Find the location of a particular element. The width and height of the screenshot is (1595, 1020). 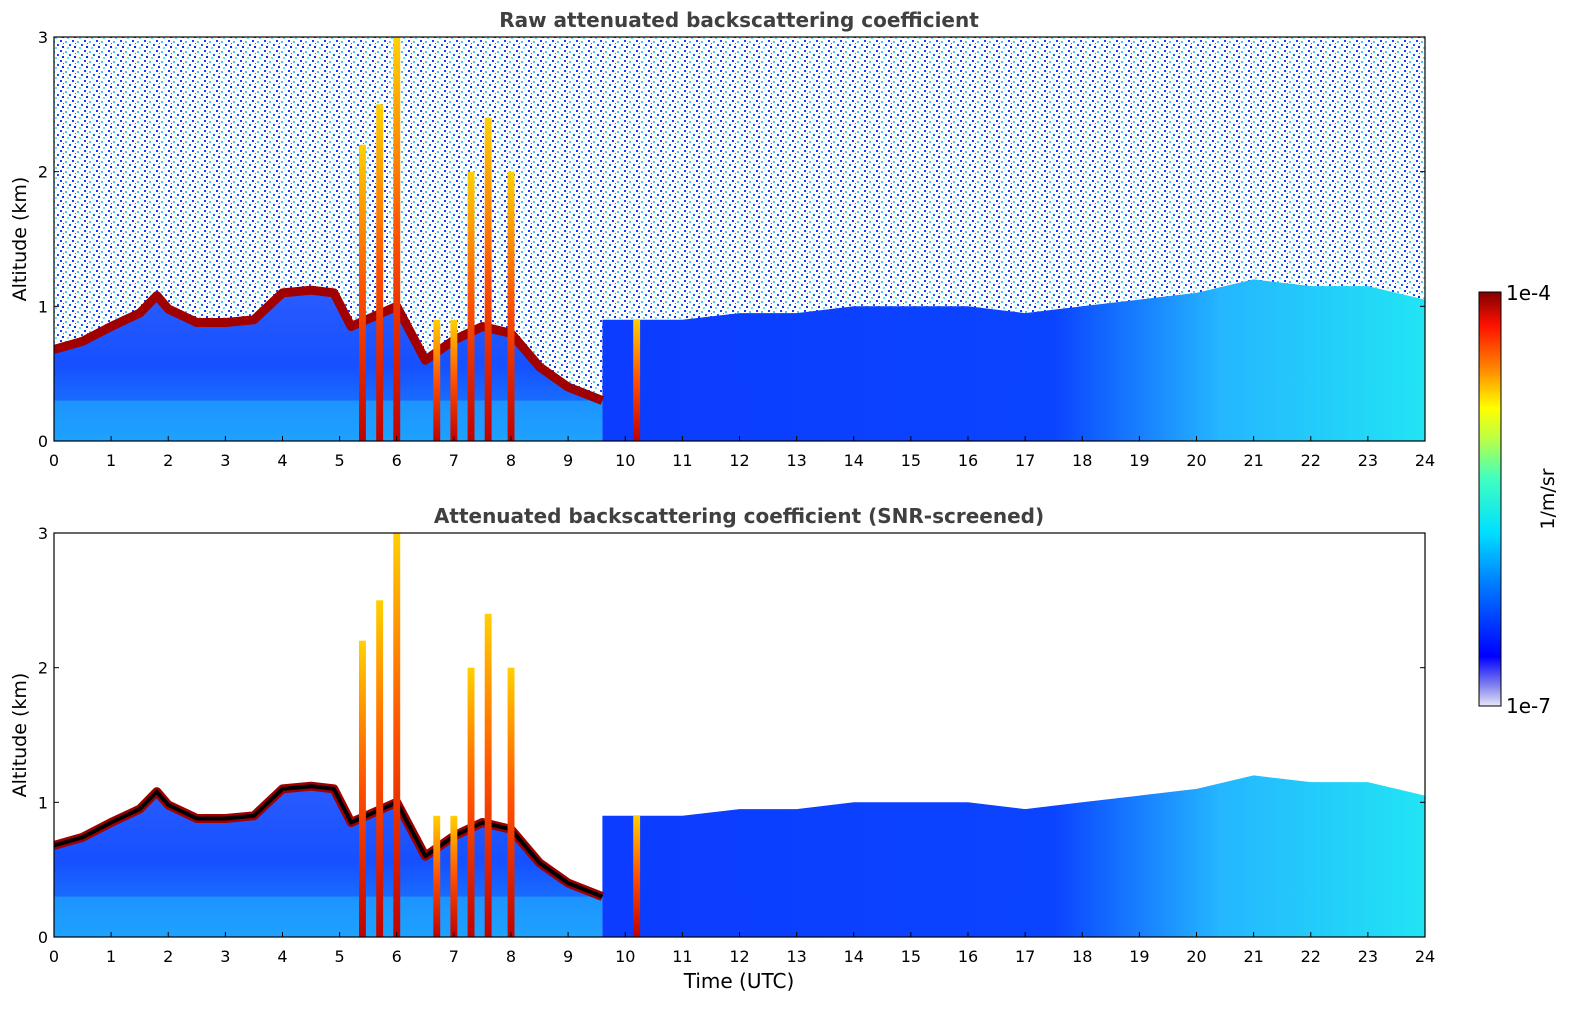

colorbar-max-label: 1e-4 is located at coordinates (1528, 293).